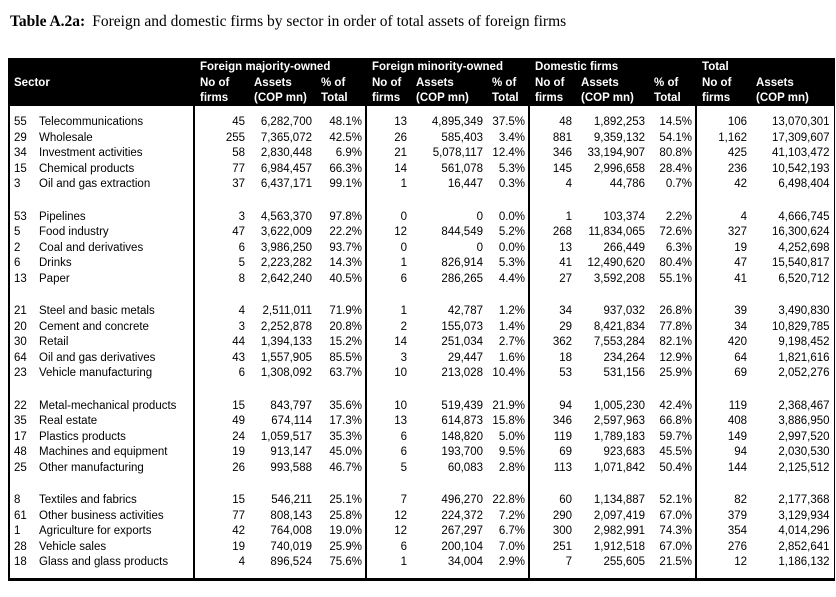  I want to click on total-no-cell: 47, so click(723, 264).